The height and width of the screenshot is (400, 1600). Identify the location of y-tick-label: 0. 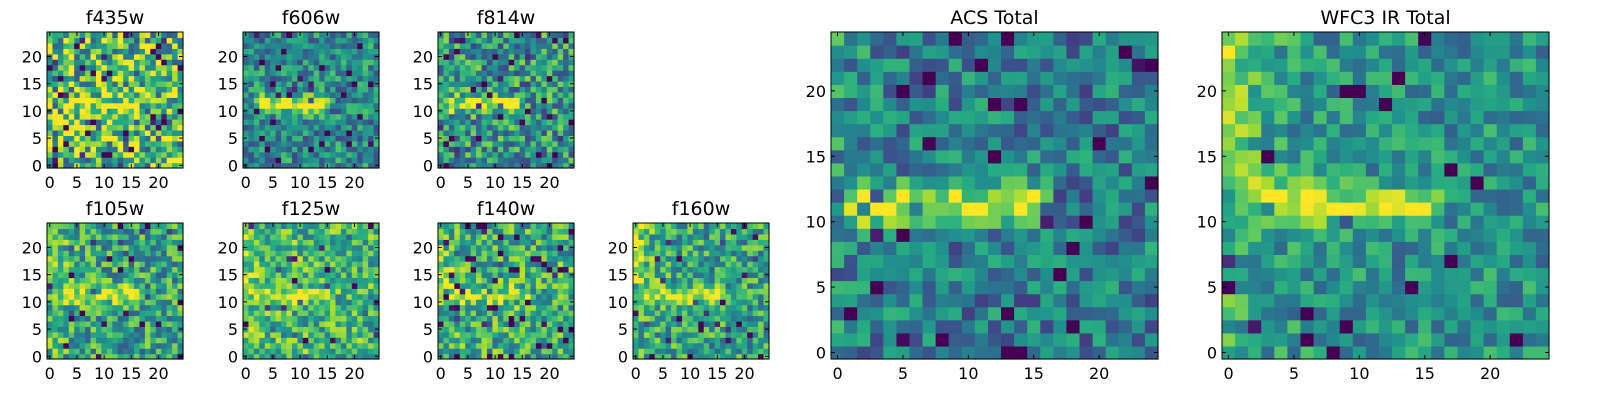
(37, 356).